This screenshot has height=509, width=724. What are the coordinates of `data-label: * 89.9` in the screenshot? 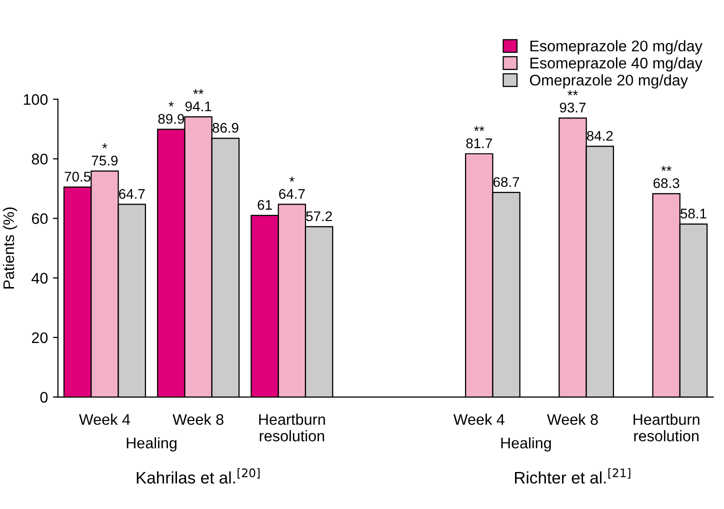 It's located at (171, 113).